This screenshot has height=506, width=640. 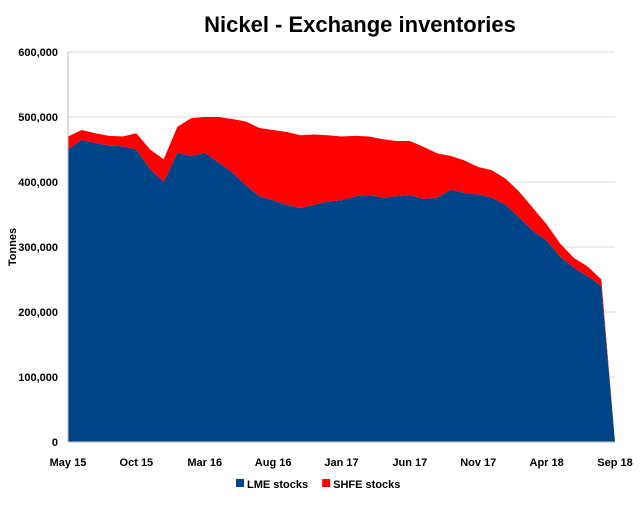 What do you see at coordinates (38, 248) in the screenshot?
I see `y-tick-label: 300,000` at bounding box center [38, 248].